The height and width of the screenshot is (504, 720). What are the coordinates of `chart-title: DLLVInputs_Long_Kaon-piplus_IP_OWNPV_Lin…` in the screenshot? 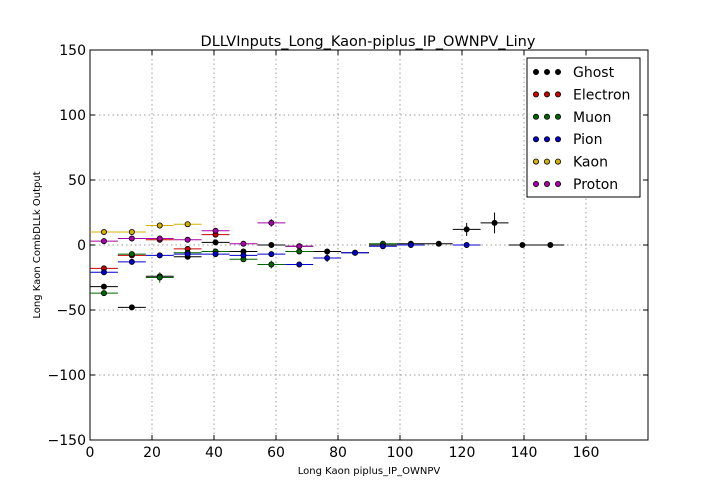 It's located at (368, 42).